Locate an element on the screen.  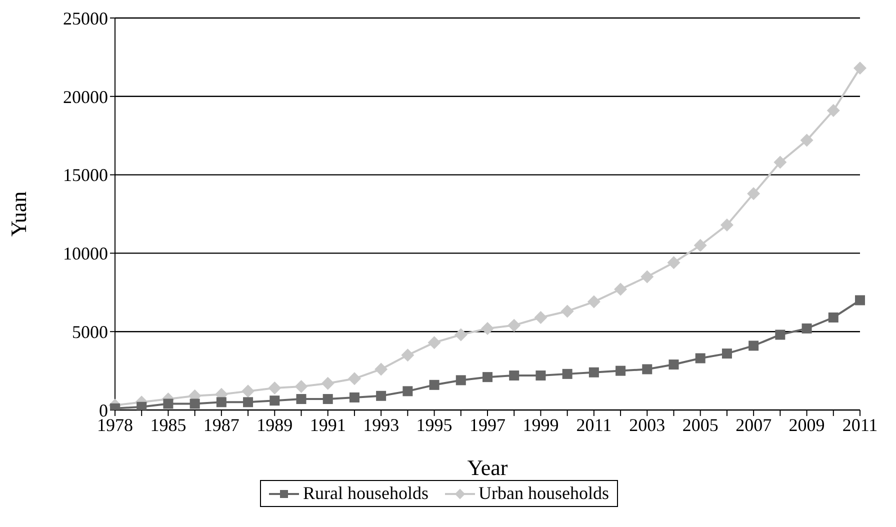
y-tick-label: 15000 is located at coordinates (85, 175).